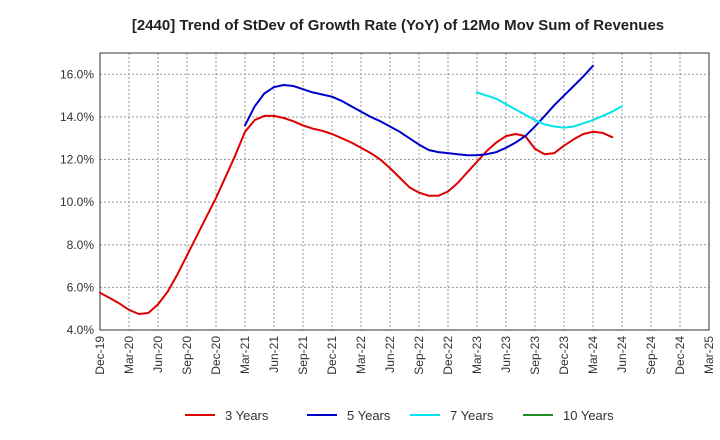  Describe the element at coordinates (77, 202) in the screenshot. I see `y-tick-label: 10.0%` at that location.